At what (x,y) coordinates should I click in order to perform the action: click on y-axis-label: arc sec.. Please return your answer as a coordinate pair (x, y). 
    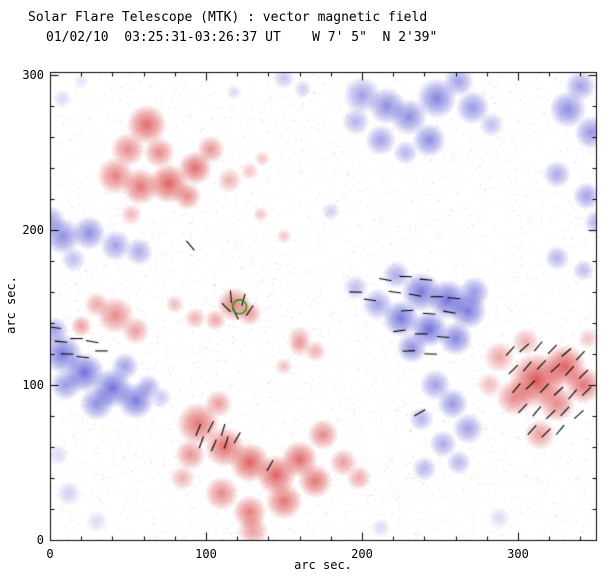
    Looking at the image, I should click on (11, 305).